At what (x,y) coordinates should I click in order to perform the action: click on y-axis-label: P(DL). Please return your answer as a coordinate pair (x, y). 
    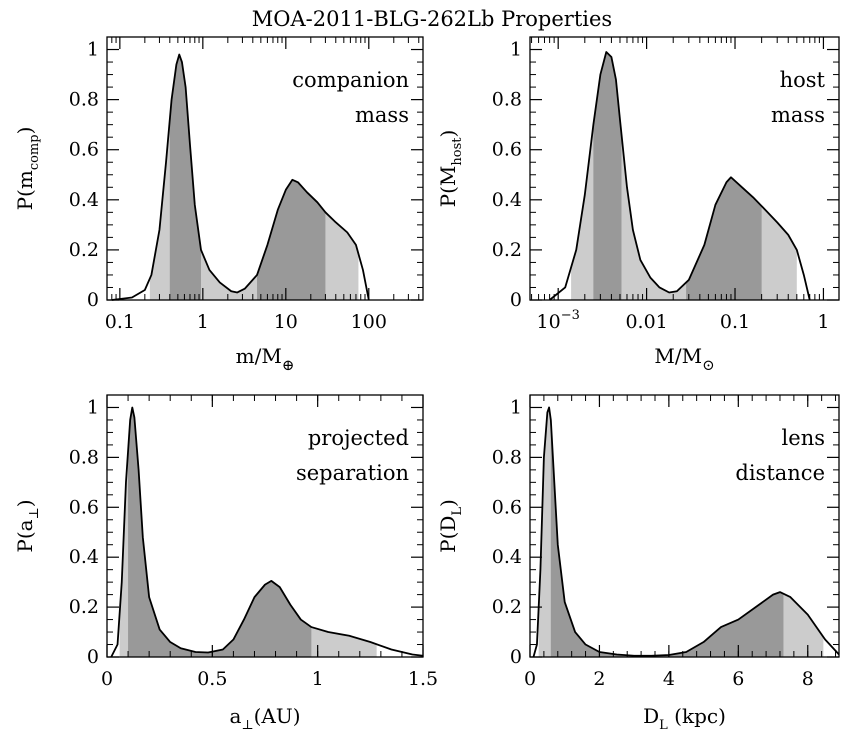
    Looking at the image, I should click on (450, 526).